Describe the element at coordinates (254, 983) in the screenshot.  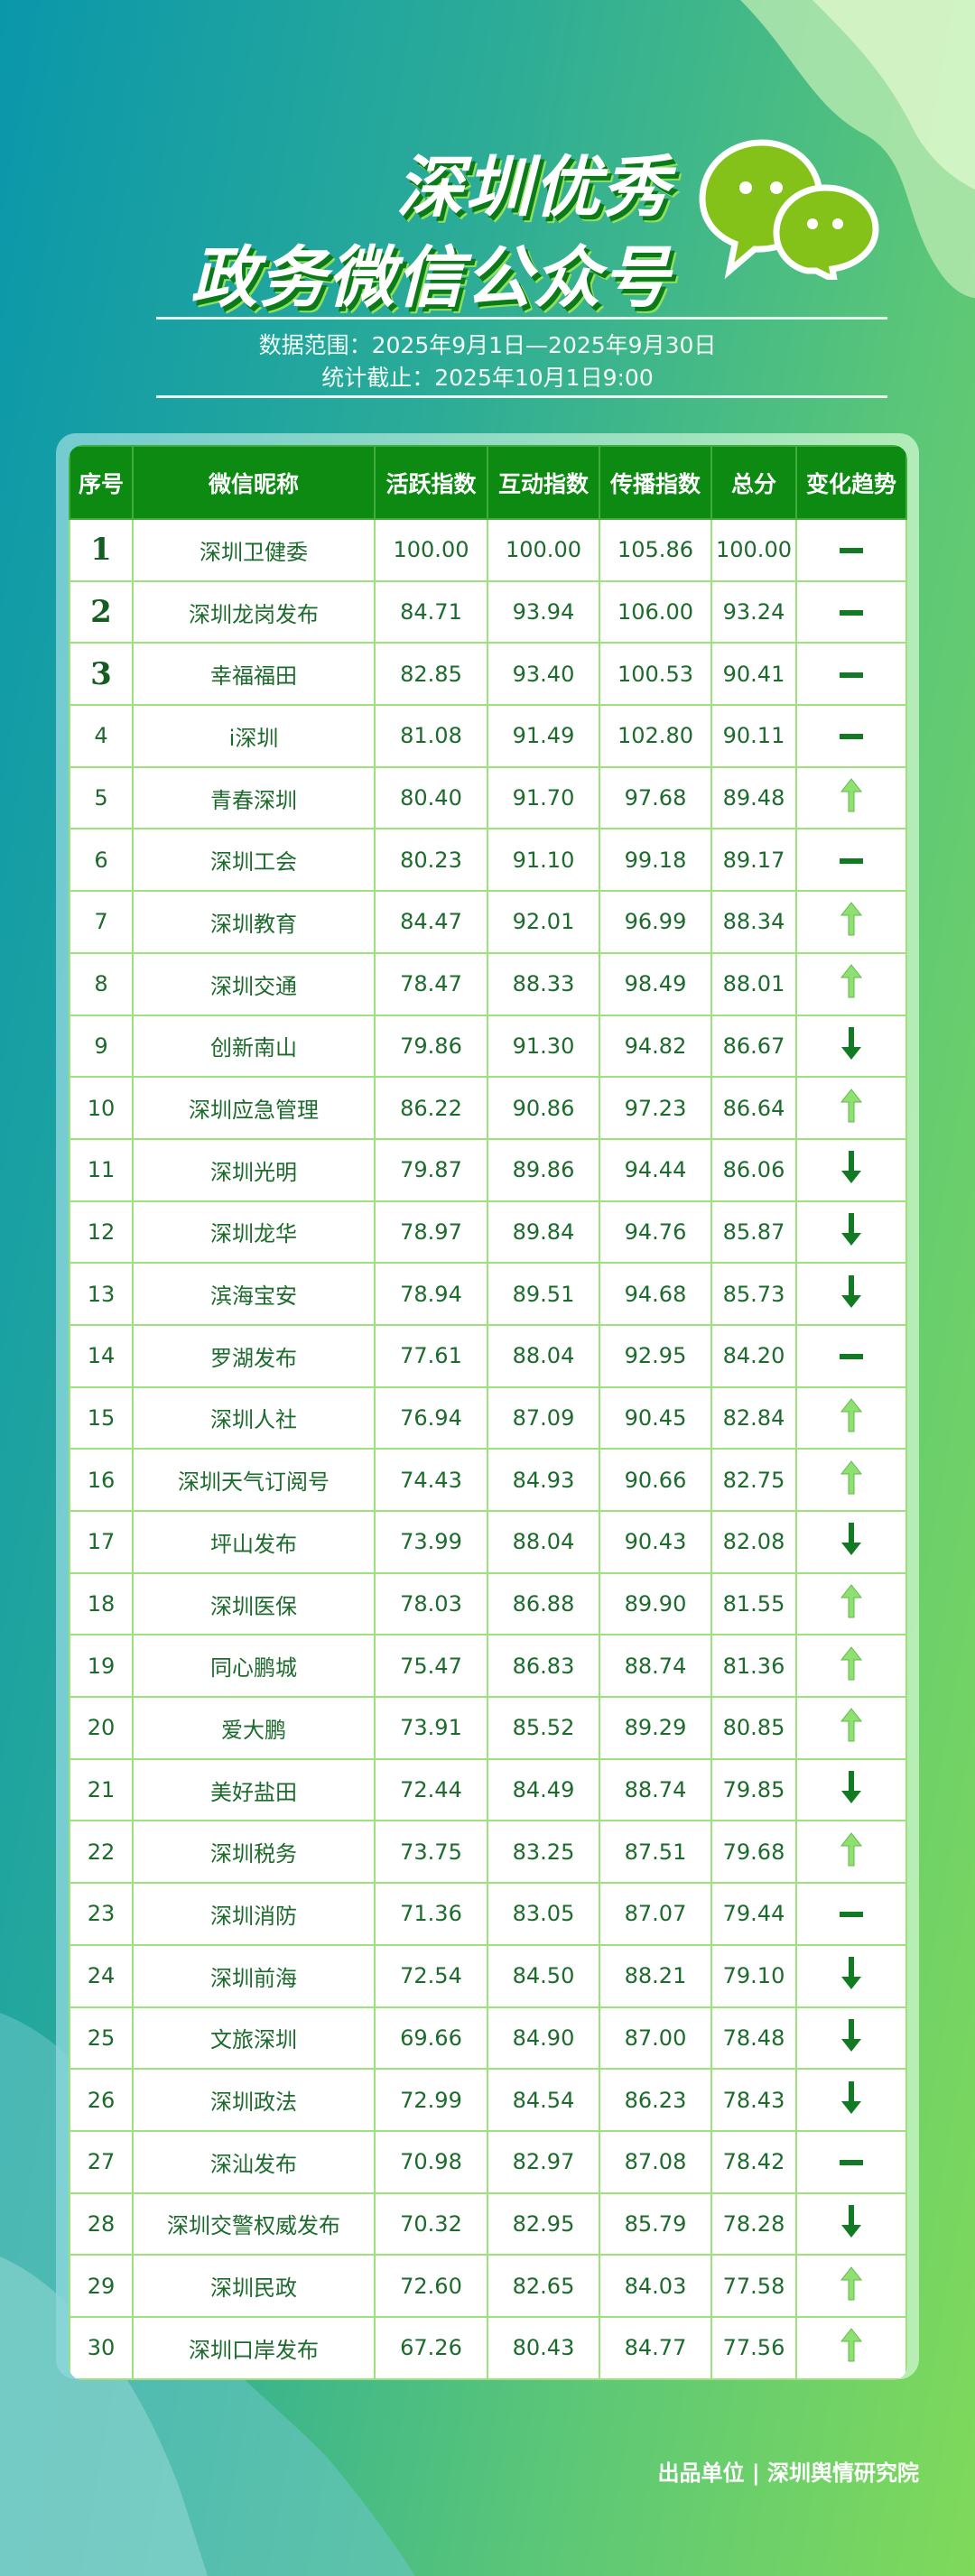
I see `name-cell: 深圳交通` at that location.